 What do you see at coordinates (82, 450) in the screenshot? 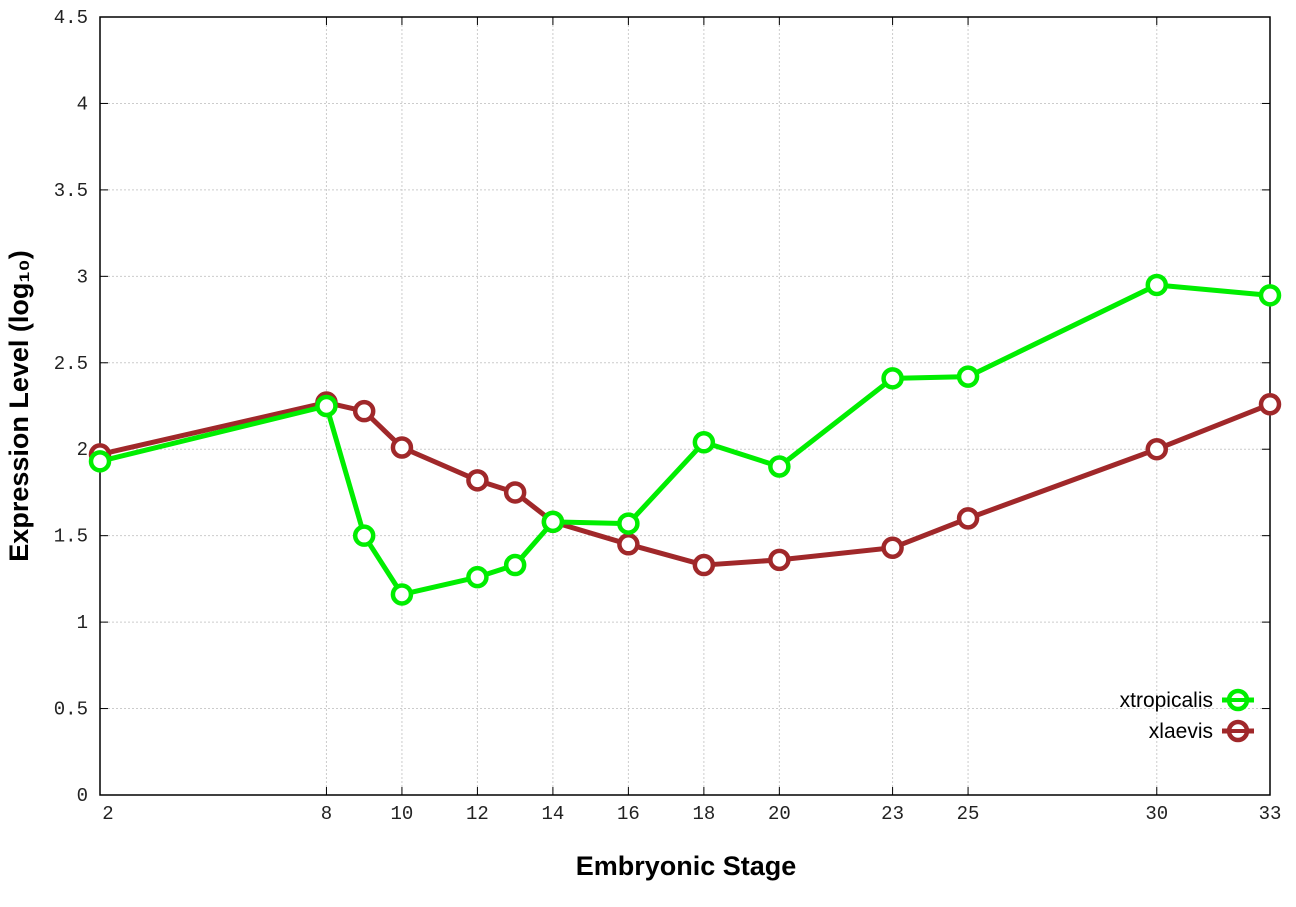
I see `y-tick-label: 2` at bounding box center [82, 450].